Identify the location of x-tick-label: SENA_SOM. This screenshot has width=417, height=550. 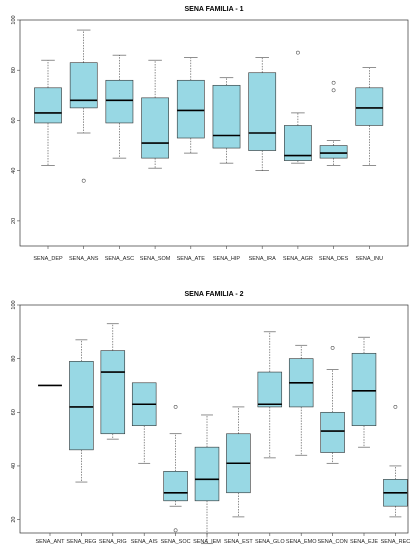
(155, 259).